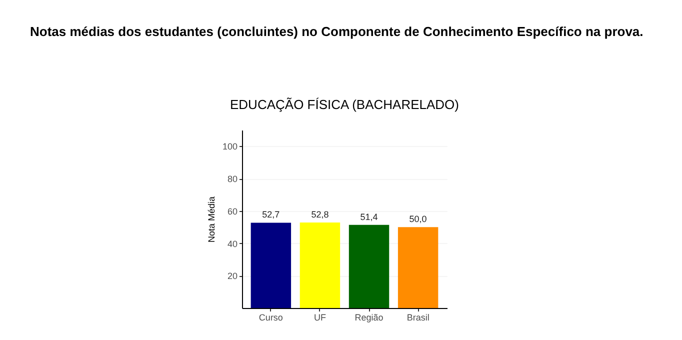 The width and height of the screenshot is (682, 340). Describe the element at coordinates (211, 219) in the screenshot. I see `y-axis-title: Nota Média` at that location.